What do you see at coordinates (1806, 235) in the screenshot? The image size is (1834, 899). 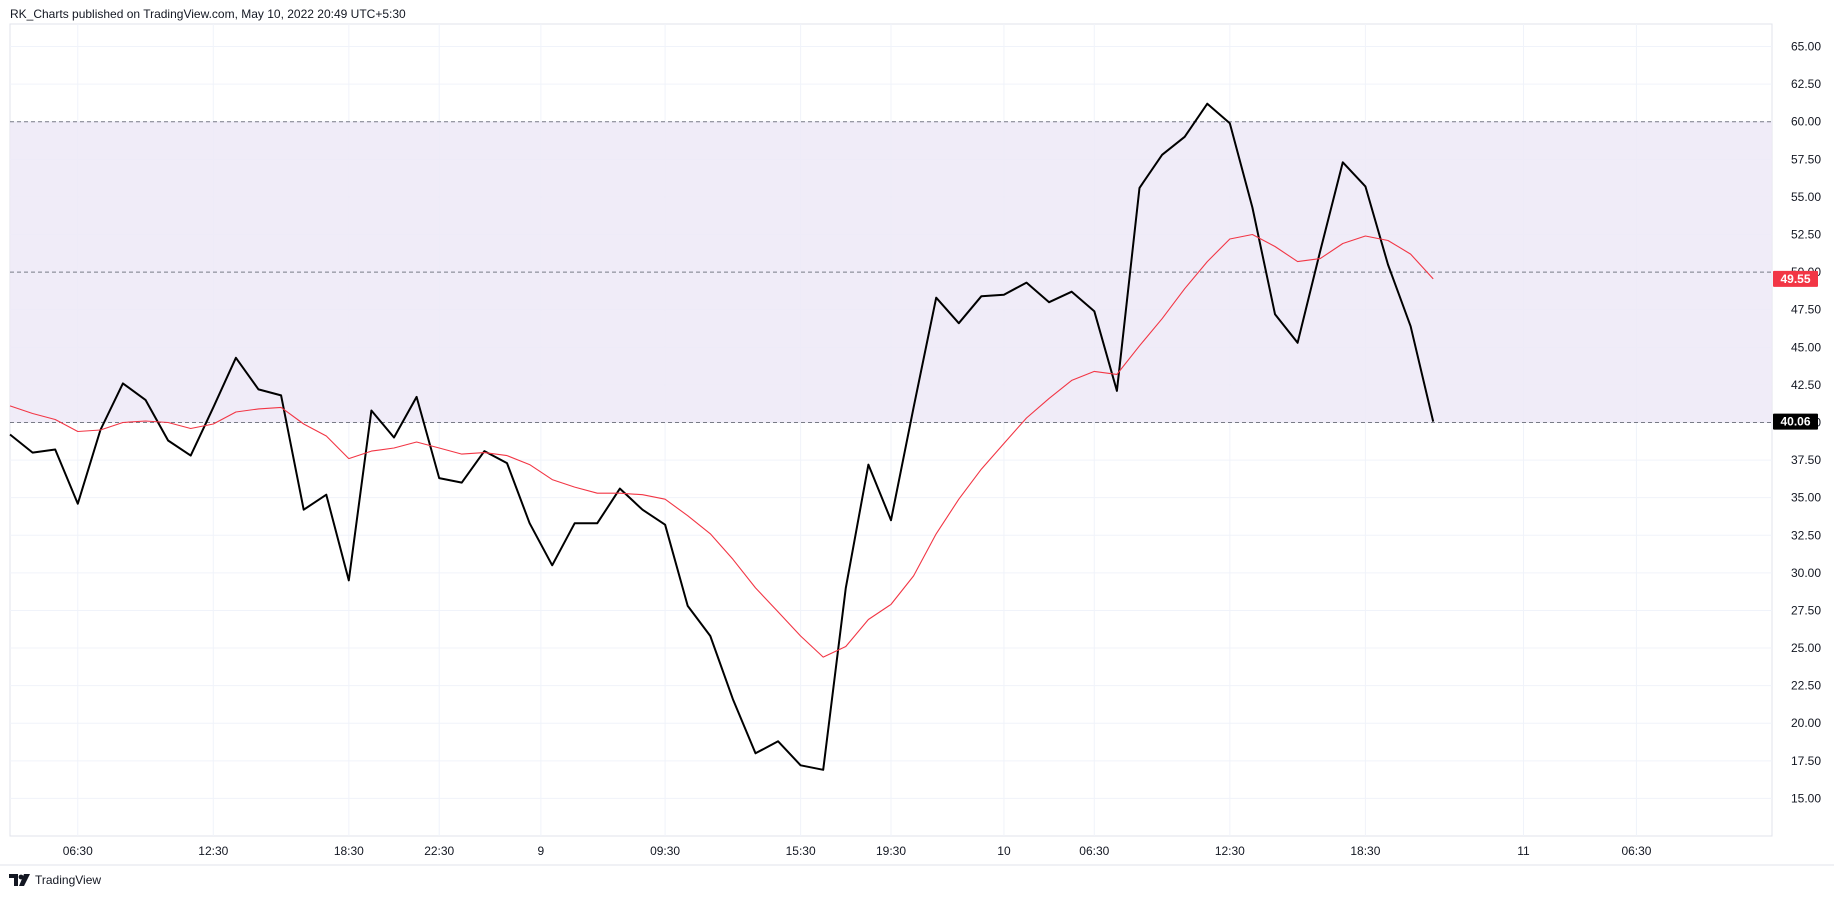 I see `y-tick-label: 52.50` at bounding box center [1806, 235].